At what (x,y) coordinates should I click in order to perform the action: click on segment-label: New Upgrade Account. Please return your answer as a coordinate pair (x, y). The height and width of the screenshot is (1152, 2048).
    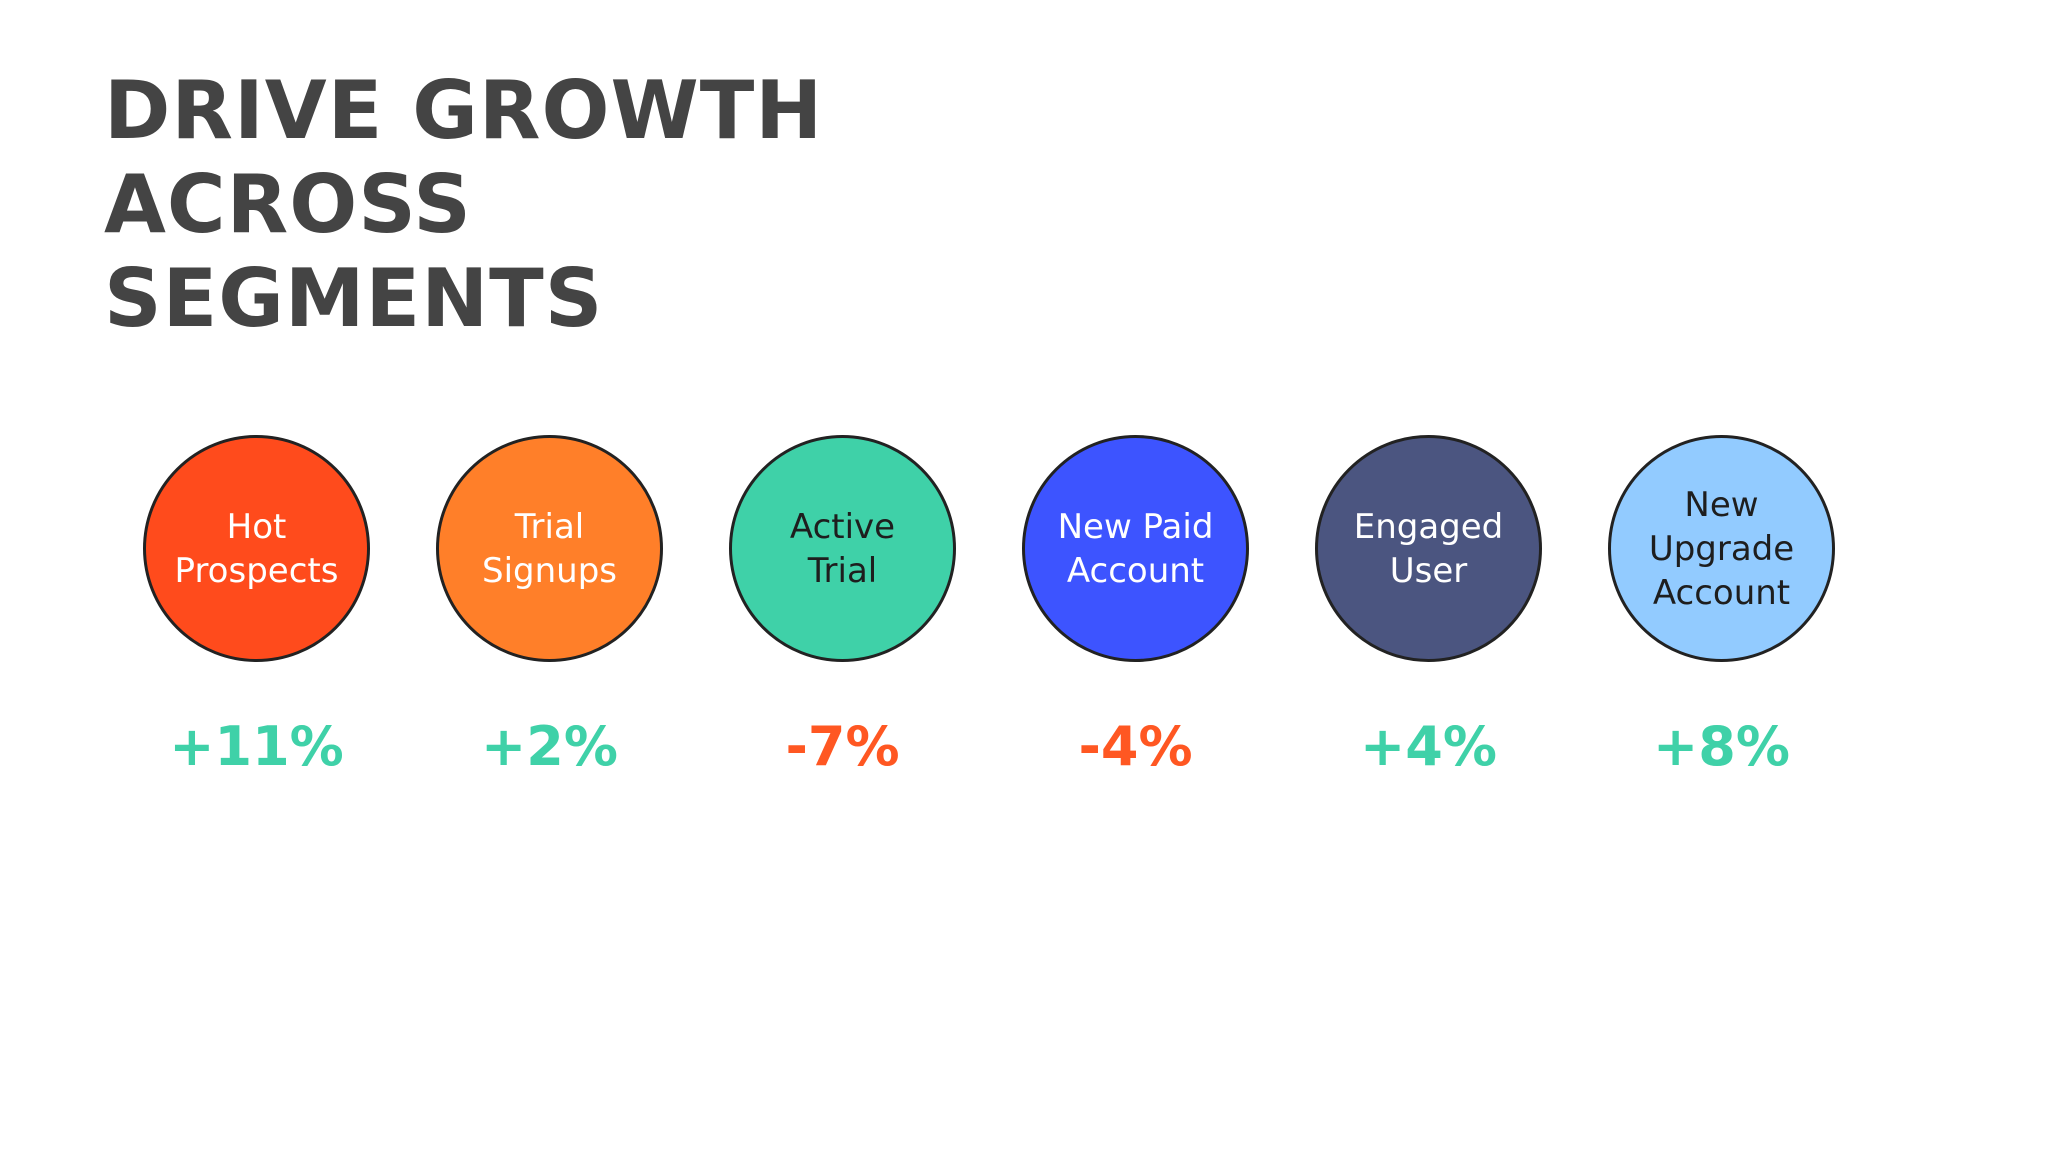
    Looking at the image, I should click on (1721, 548).